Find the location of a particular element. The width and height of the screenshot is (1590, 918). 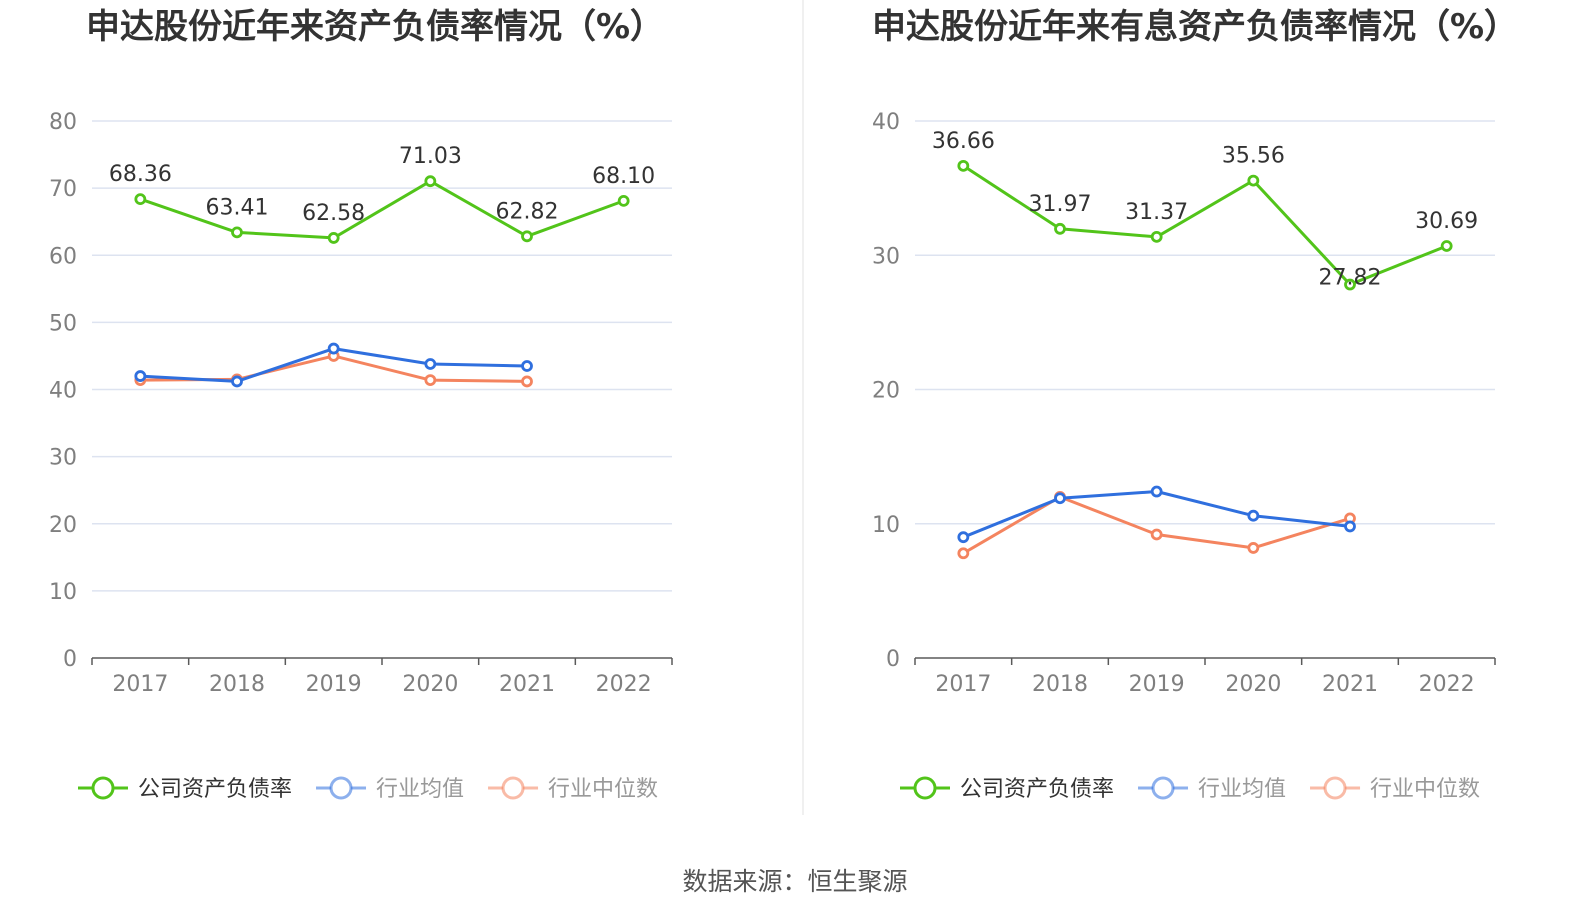

chart2-xtick-label: 2021 is located at coordinates (1350, 684).